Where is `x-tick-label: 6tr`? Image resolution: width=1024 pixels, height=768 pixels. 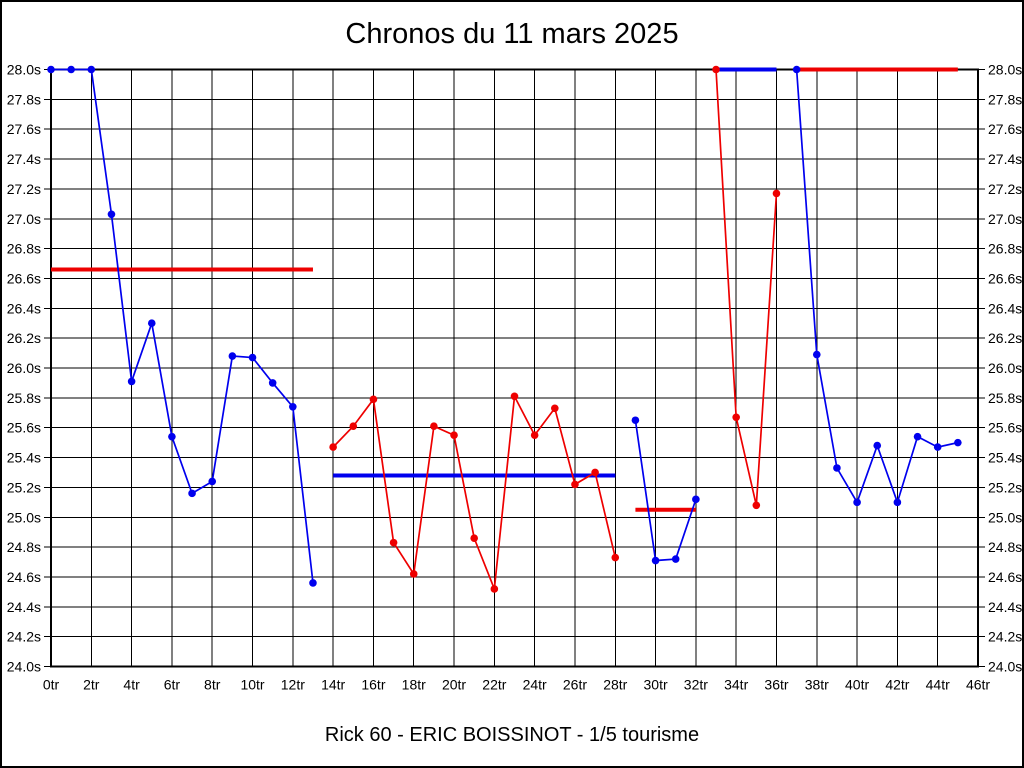 x-tick-label: 6tr is located at coordinates (172, 685).